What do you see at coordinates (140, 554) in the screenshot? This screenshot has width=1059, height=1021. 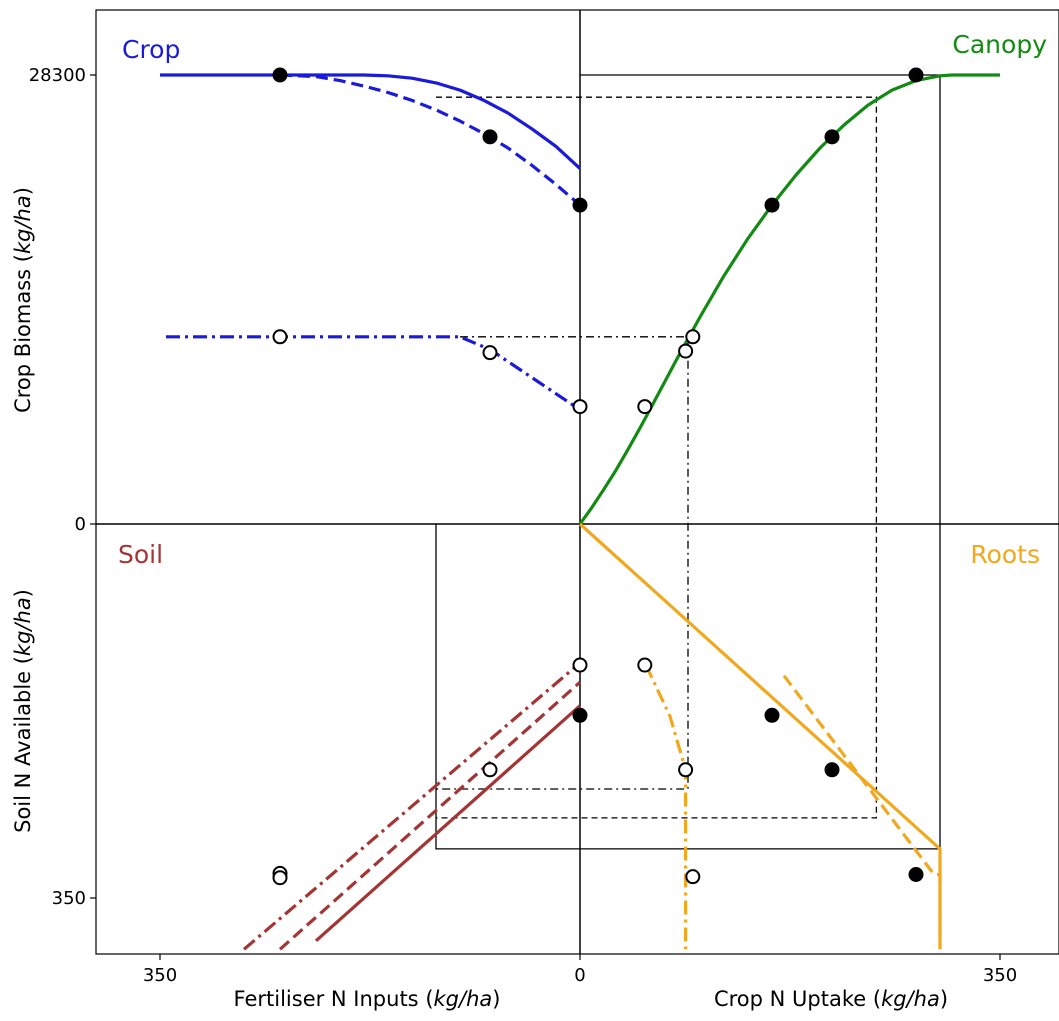 I see `quadrant-label-soil: Soil` at bounding box center [140, 554].